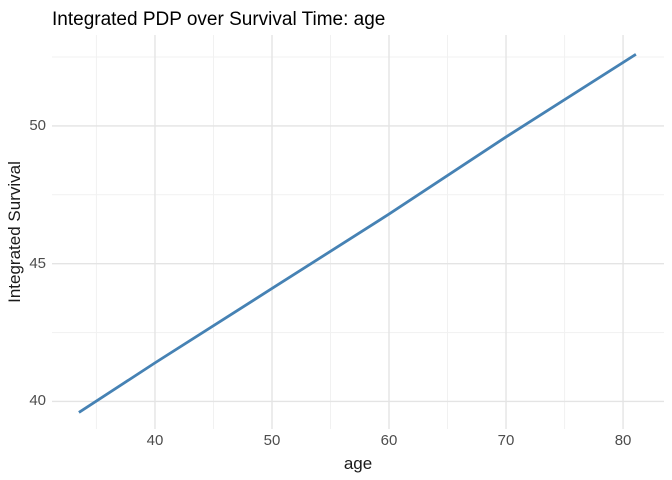 The height and width of the screenshot is (480, 672). What do you see at coordinates (155, 440) in the screenshot?
I see `x-tick-label: 40` at bounding box center [155, 440].